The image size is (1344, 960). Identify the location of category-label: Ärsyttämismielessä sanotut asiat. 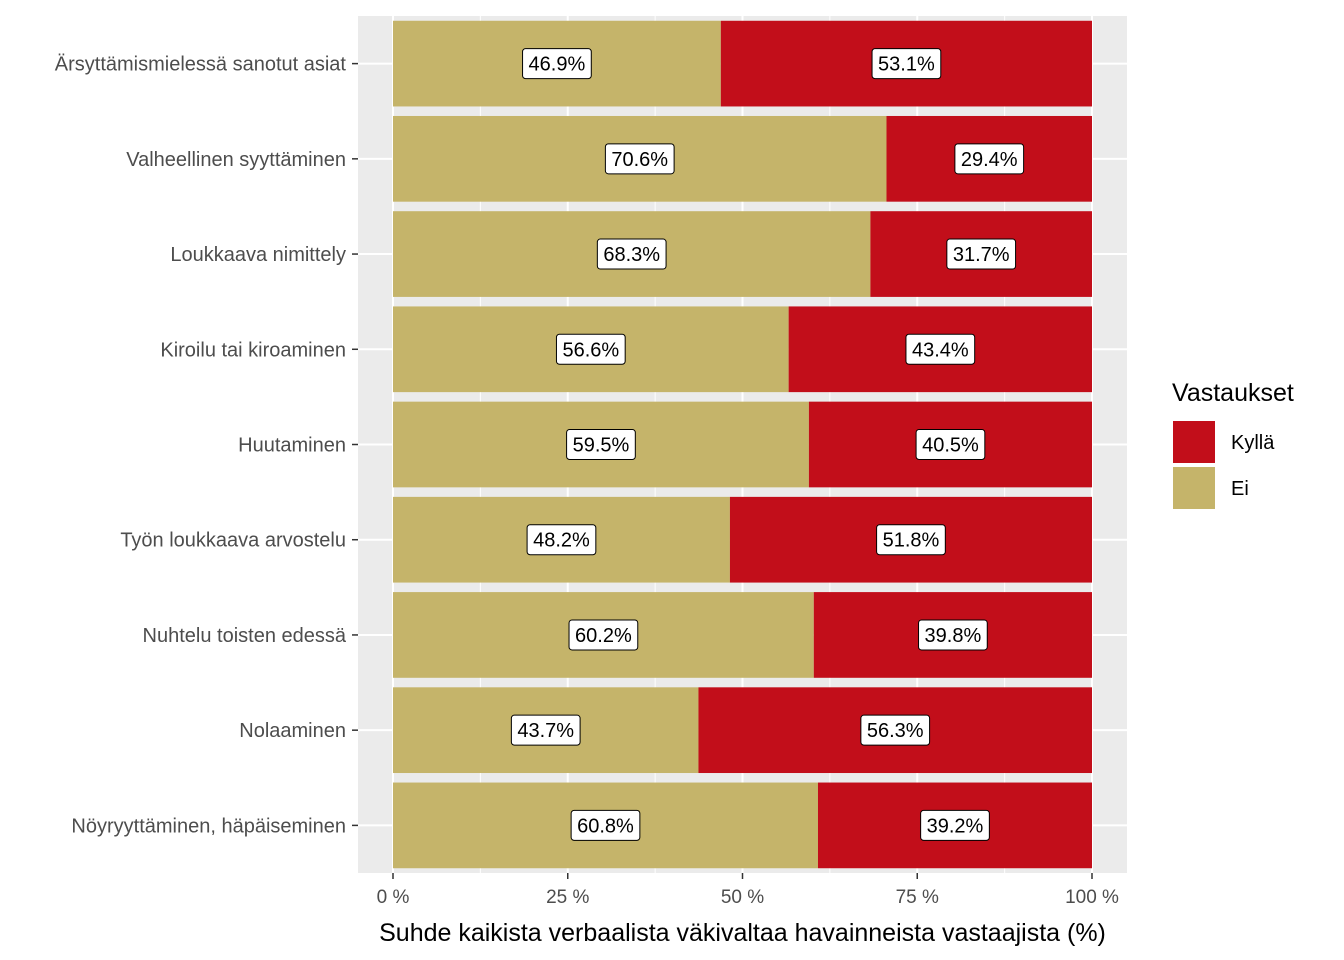
(201, 65).